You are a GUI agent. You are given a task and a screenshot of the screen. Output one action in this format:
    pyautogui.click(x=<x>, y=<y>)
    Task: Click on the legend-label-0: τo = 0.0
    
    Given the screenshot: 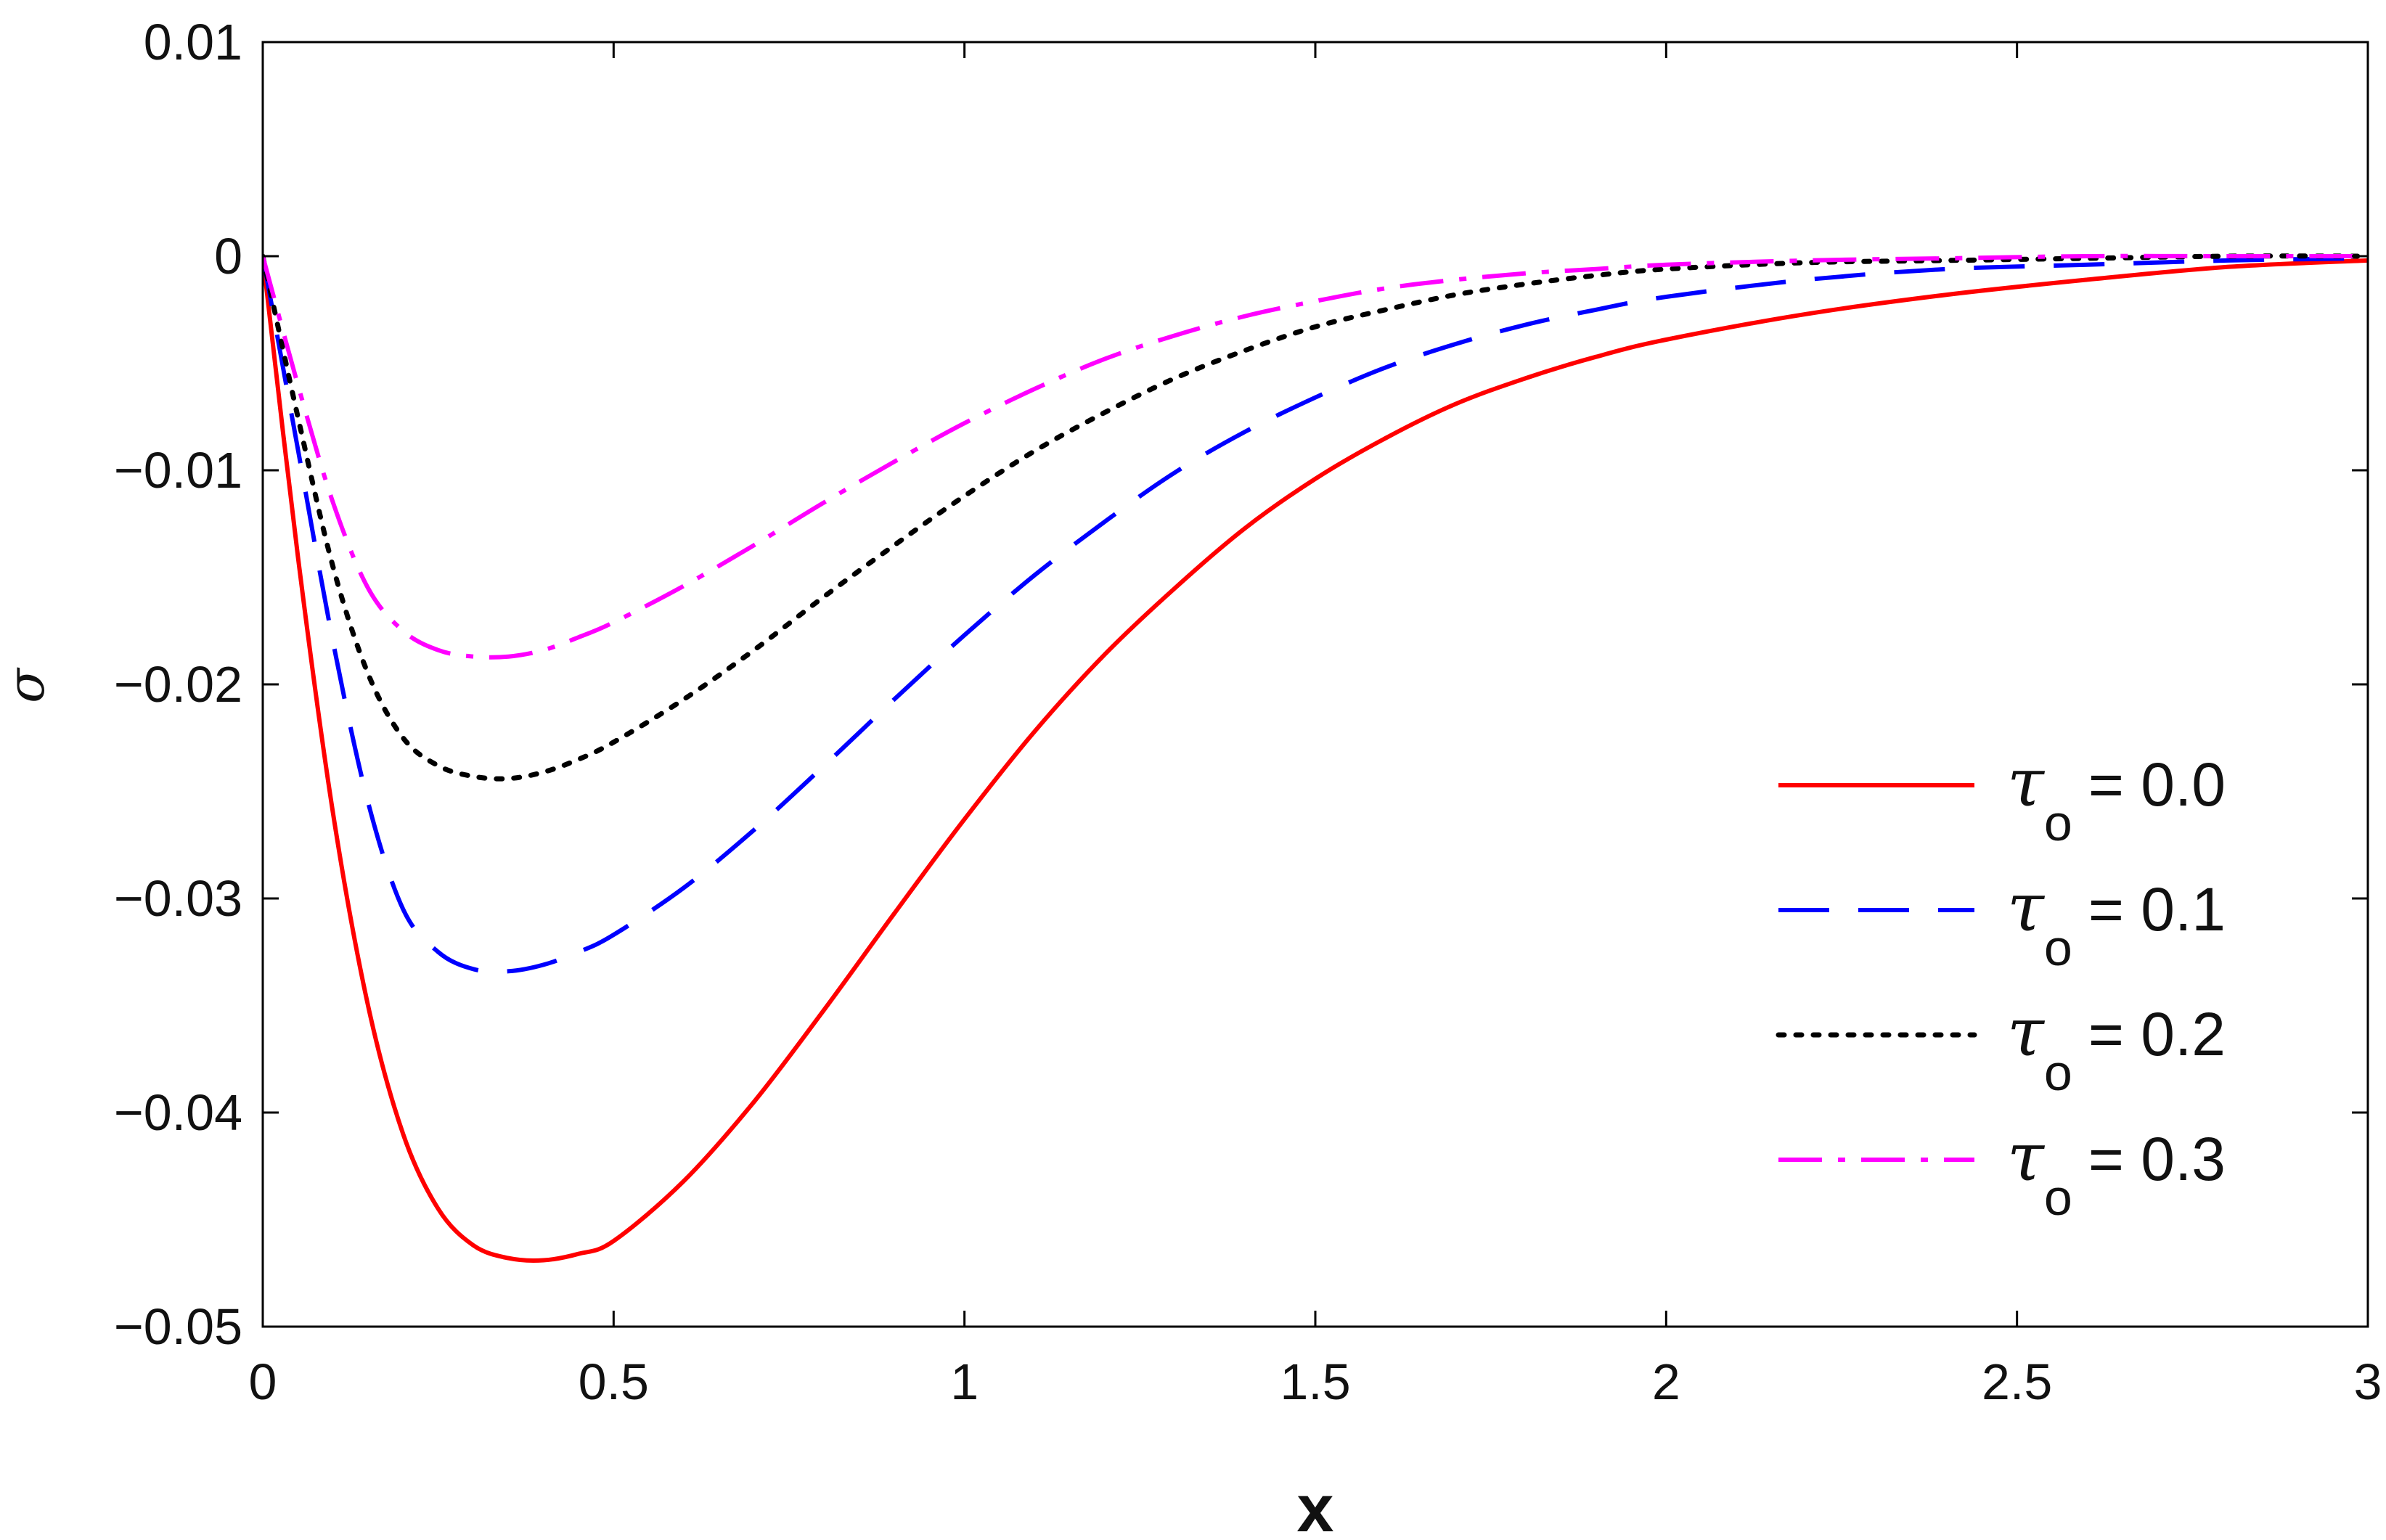 What is the action you would take?
    pyautogui.click(x=2116, y=797)
    